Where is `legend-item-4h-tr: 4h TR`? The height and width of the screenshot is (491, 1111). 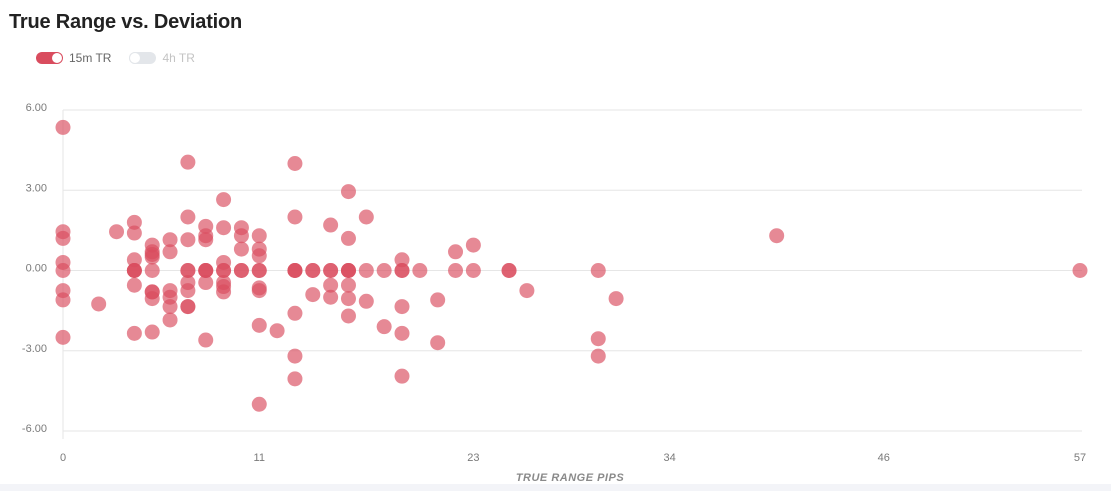 legend-item-4h-tr: 4h TR is located at coordinates (162, 58).